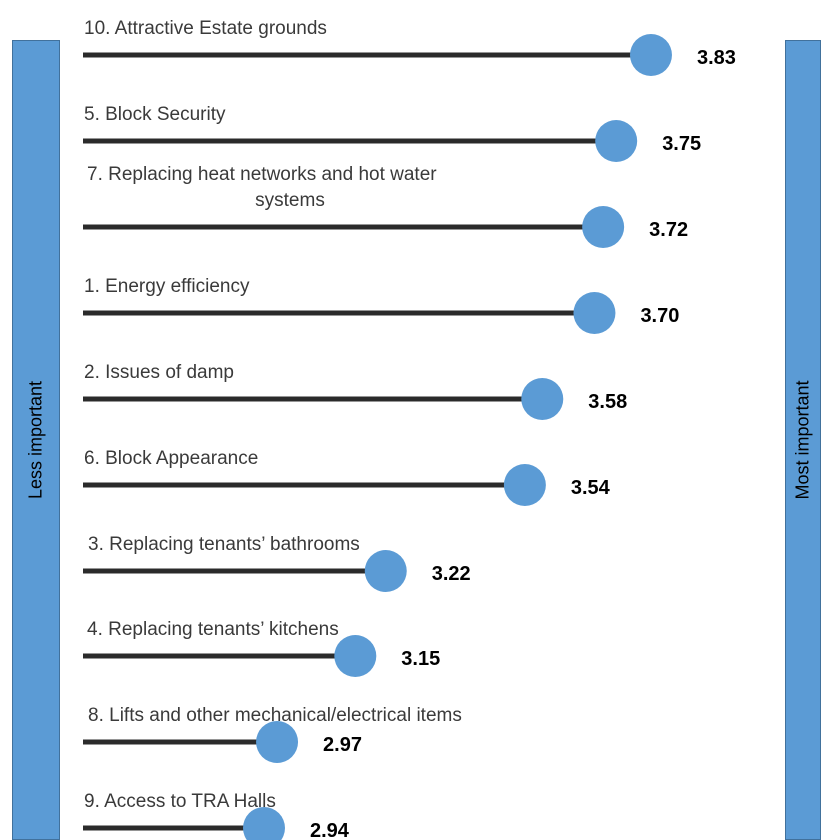  I want to click on value-label: 3.15, so click(420, 659).